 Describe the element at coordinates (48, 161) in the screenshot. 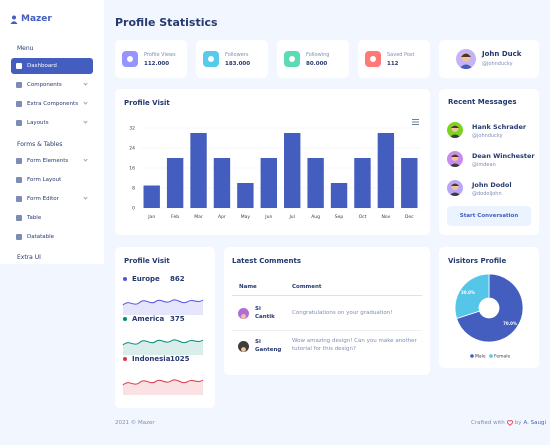

I see `sidebar-item-label: Form Elements` at that location.